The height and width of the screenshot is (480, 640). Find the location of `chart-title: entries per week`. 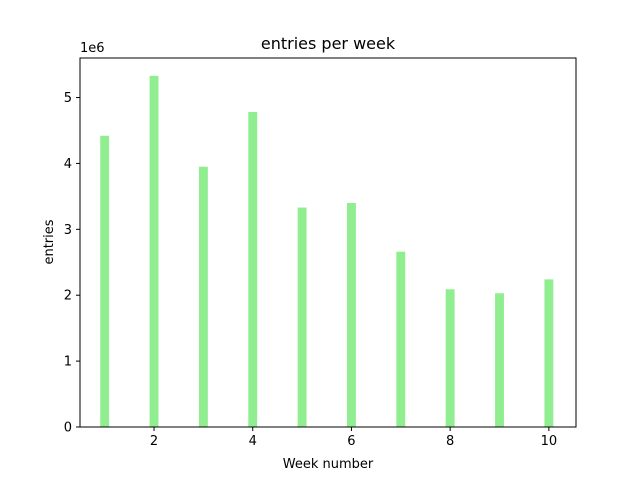

chart-title: entries per week is located at coordinates (328, 43).